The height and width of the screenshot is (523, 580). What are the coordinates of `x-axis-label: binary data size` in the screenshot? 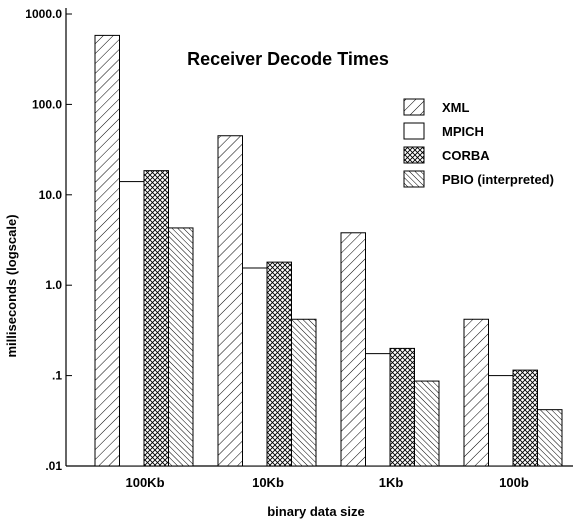 It's located at (316, 511).